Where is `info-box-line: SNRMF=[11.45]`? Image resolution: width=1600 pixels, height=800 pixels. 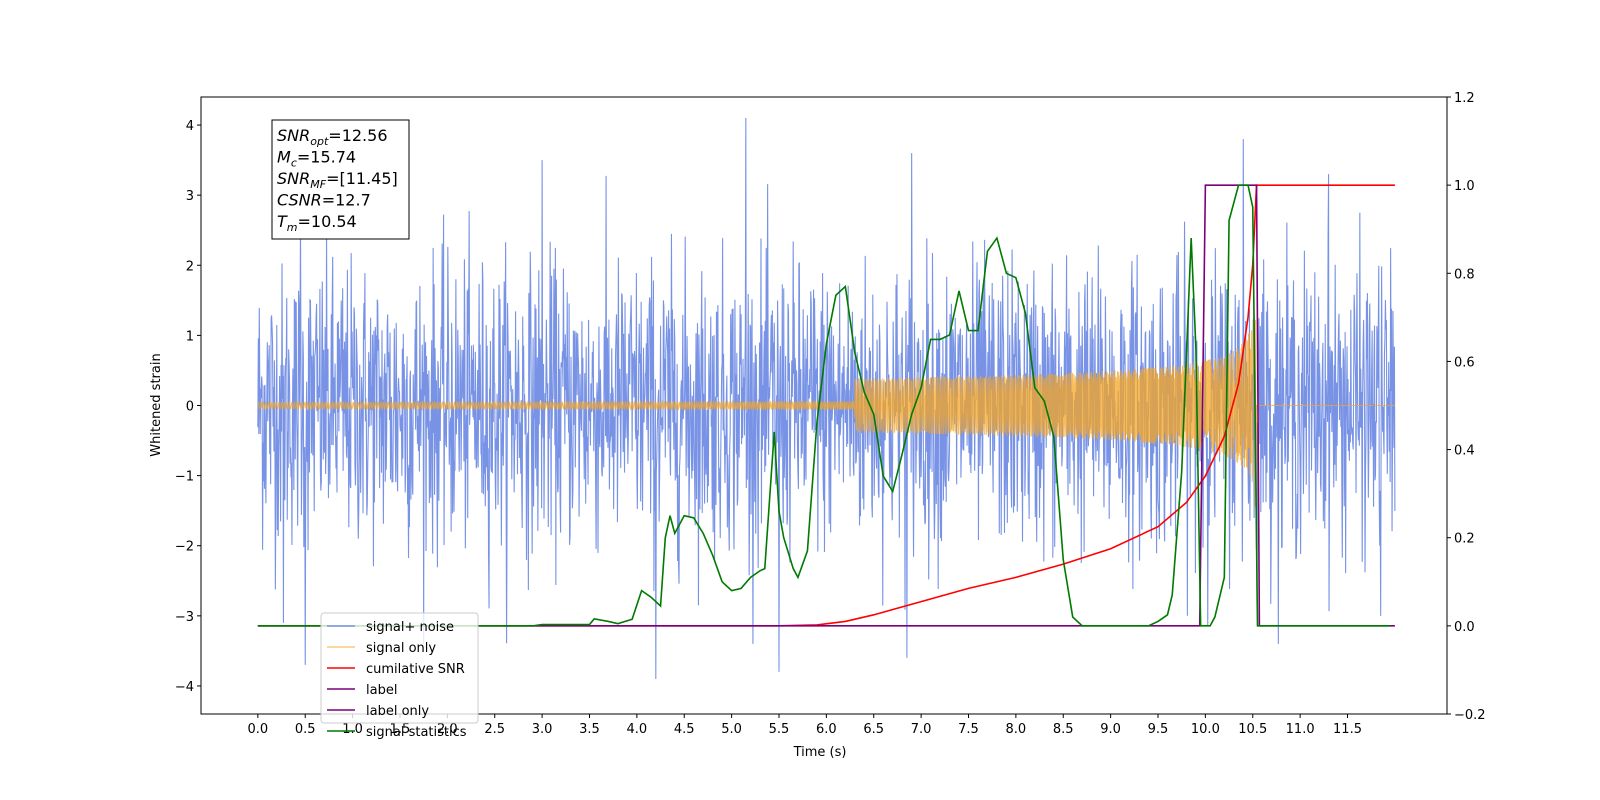
info-box-line: SNRMF=[11.45] is located at coordinates (337, 180).